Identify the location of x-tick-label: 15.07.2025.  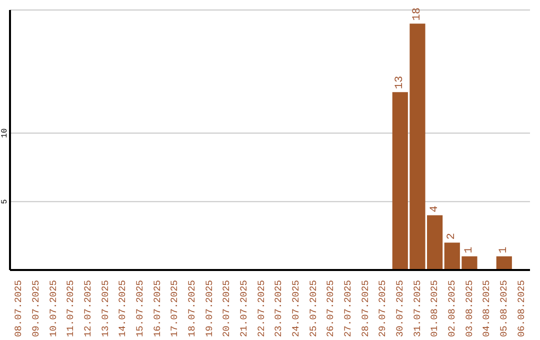
(140, 309).